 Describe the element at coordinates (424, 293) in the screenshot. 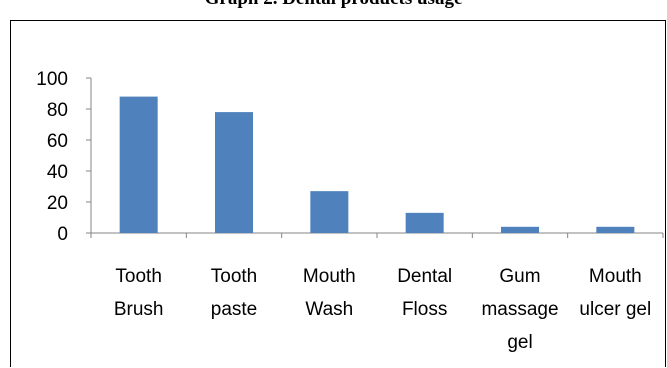

I see `category-label: Dental Floss` at that location.